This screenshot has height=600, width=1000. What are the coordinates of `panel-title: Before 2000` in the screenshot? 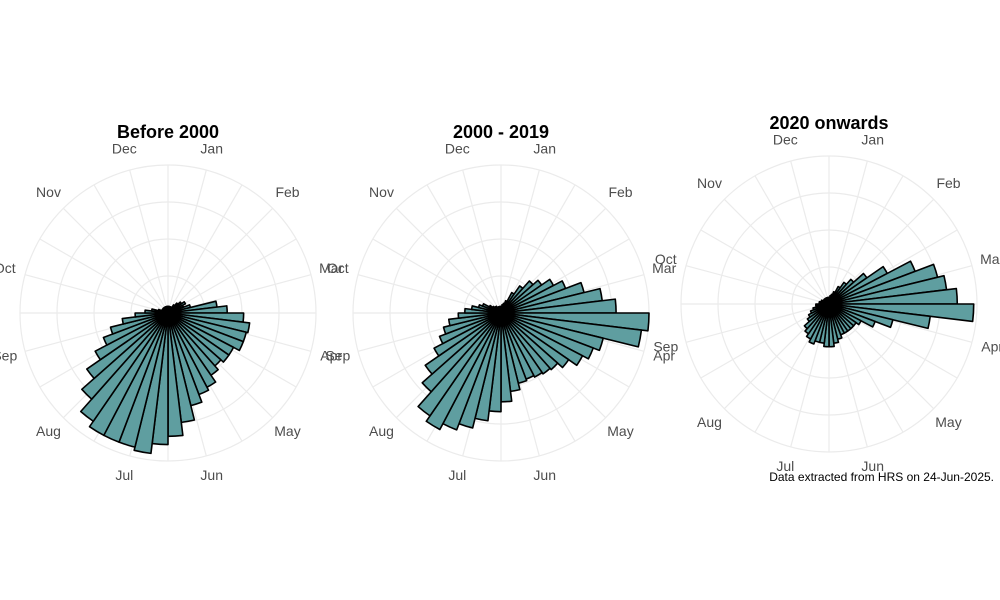 It's located at (168, 132).